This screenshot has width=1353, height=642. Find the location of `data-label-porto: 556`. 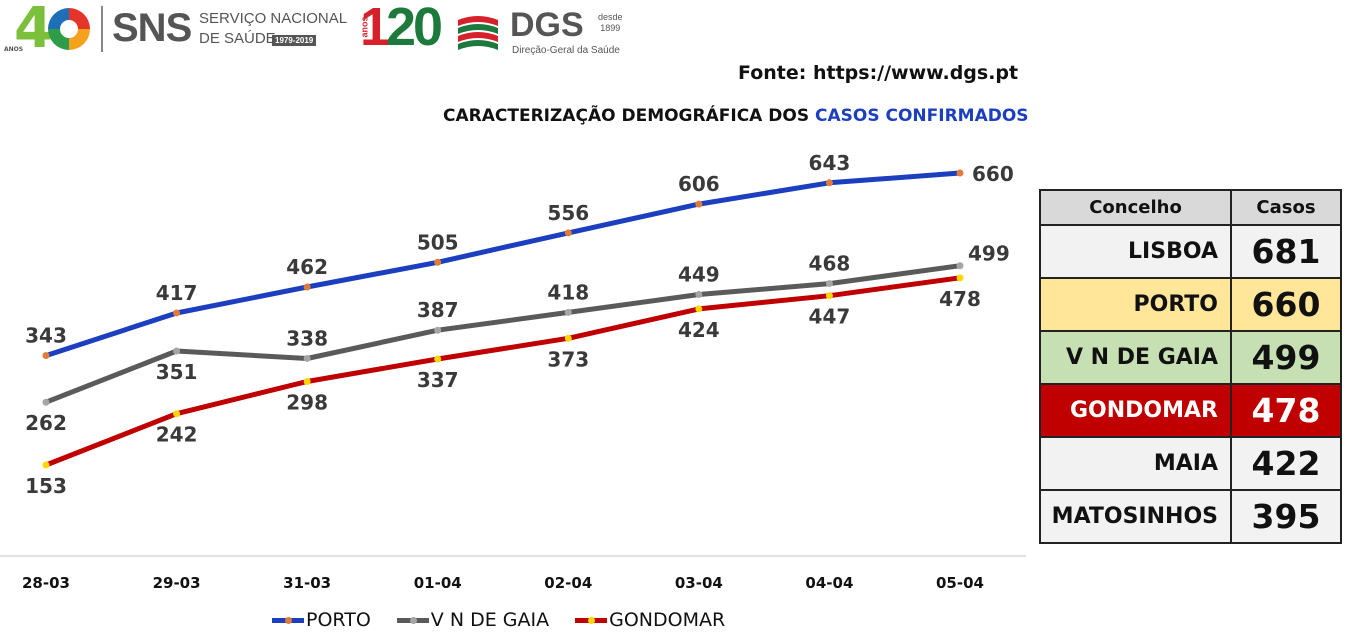

data-label-porto: 556 is located at coordinates (568, 213).